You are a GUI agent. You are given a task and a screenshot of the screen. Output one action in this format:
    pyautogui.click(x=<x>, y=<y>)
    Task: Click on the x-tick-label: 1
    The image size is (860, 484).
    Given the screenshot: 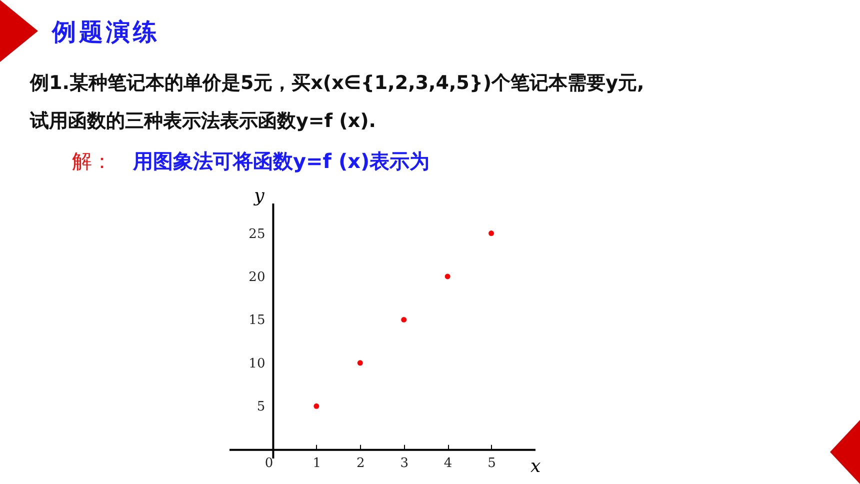 What is the action you would take?
    pyautogui.click(x=317, y=463)
    